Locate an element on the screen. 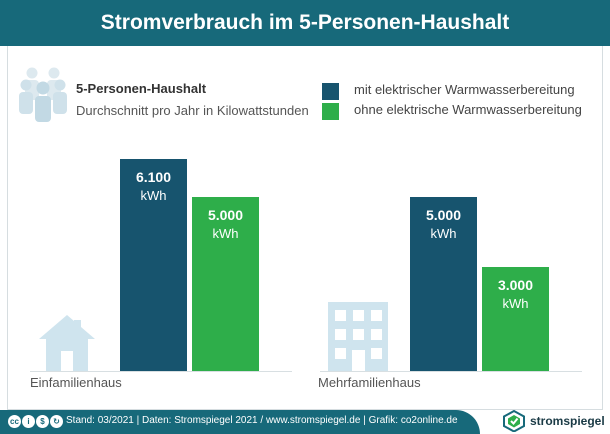 The height and width of the screenshot is (434, 610). legend-label: mit elektrischer Warmwasserbereitung is located at coordinates (464, 89).